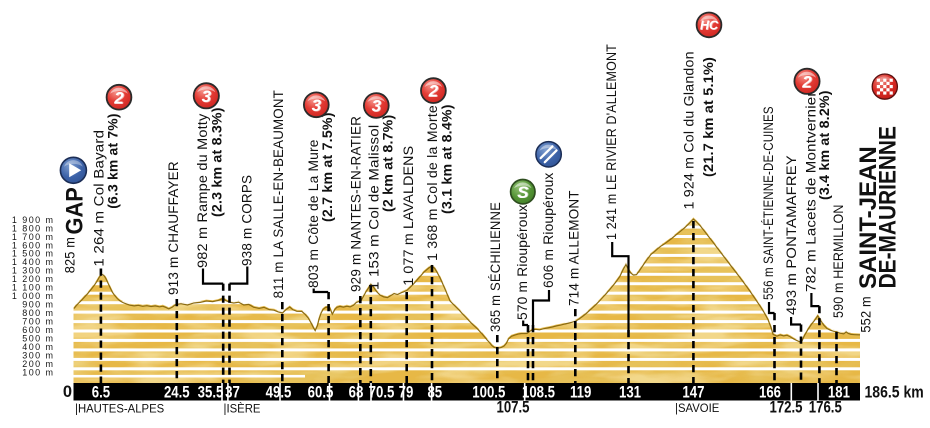 This screenshot has height=428, width=930. Describe the element at coordinates (548, 230) in the screenshot. I see `svg-text: 606 m Rioupéroux` at that location.